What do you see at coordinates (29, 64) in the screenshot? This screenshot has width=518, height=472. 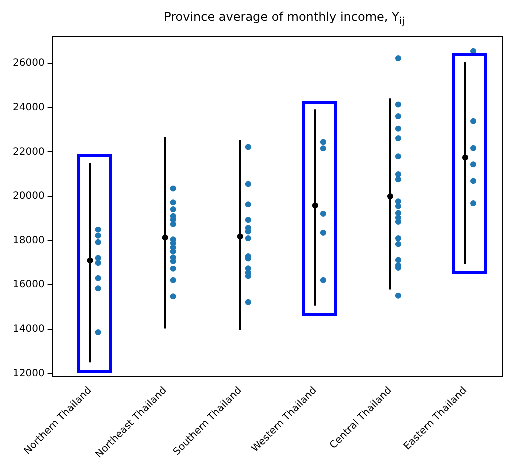 I see `y-tick-label: 26000` at bounding box center [29, 64].